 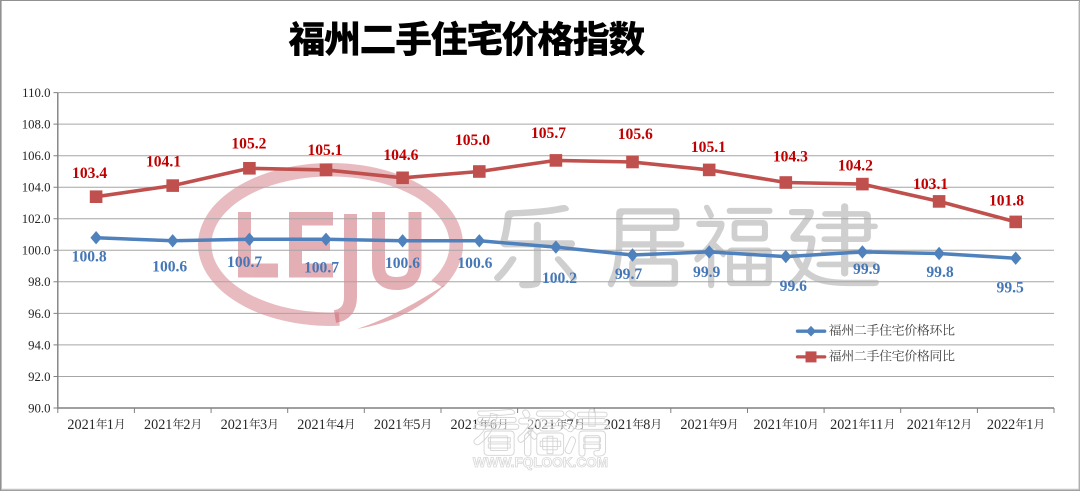 I want to click on svg-text: 99.6, so click(x=793, y=286).